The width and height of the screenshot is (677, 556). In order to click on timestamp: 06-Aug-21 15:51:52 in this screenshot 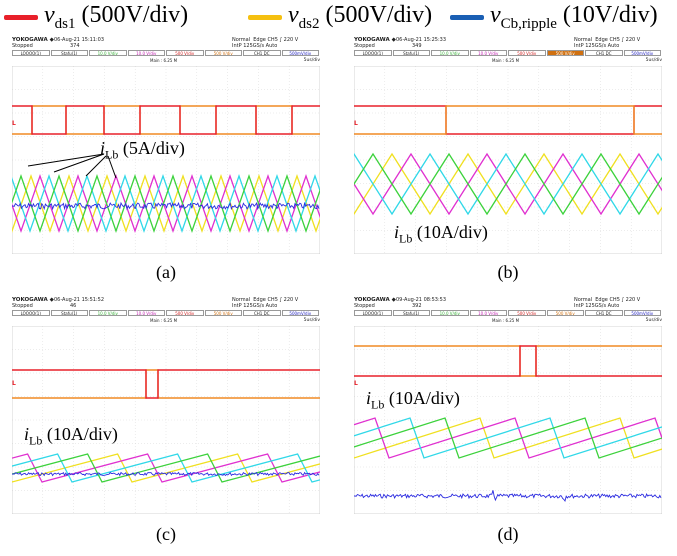, I will do `click(79, 300)`.